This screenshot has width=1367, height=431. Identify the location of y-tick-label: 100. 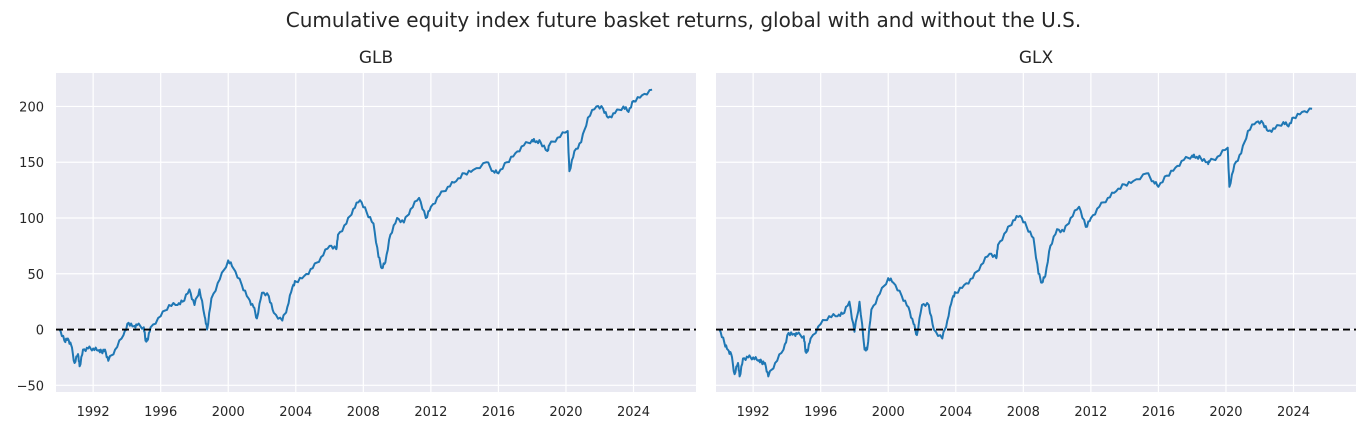
(31, 219).